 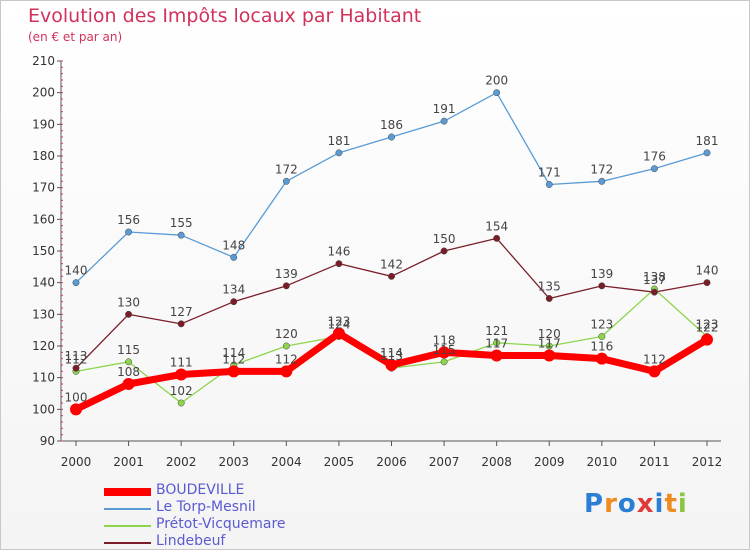 I want to click on data-label-le-torp-mesnil: 186, so click(x=391, y=125).